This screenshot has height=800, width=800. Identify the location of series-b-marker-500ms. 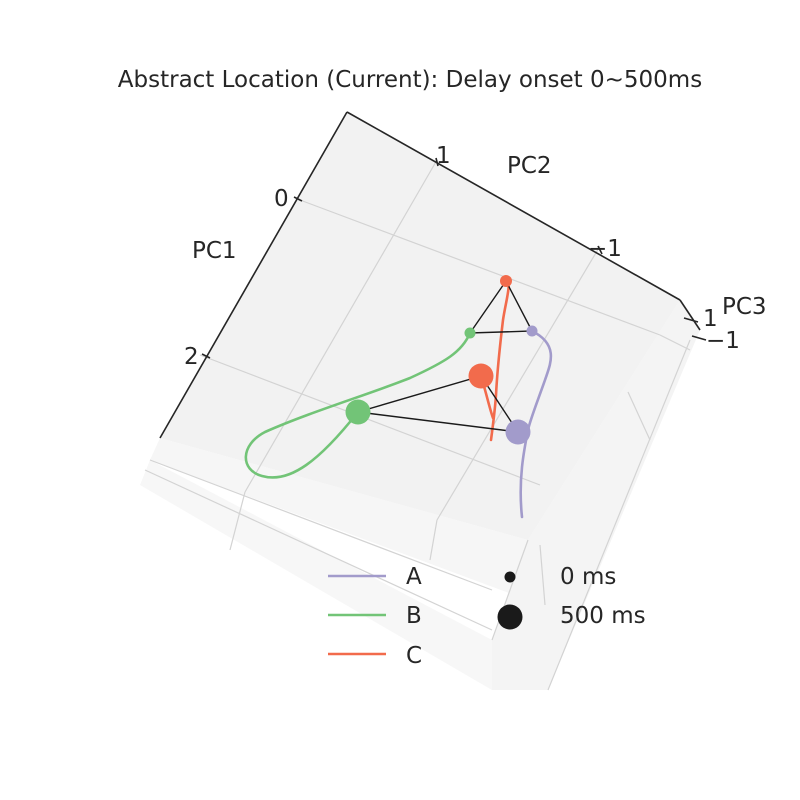
(358, 412).